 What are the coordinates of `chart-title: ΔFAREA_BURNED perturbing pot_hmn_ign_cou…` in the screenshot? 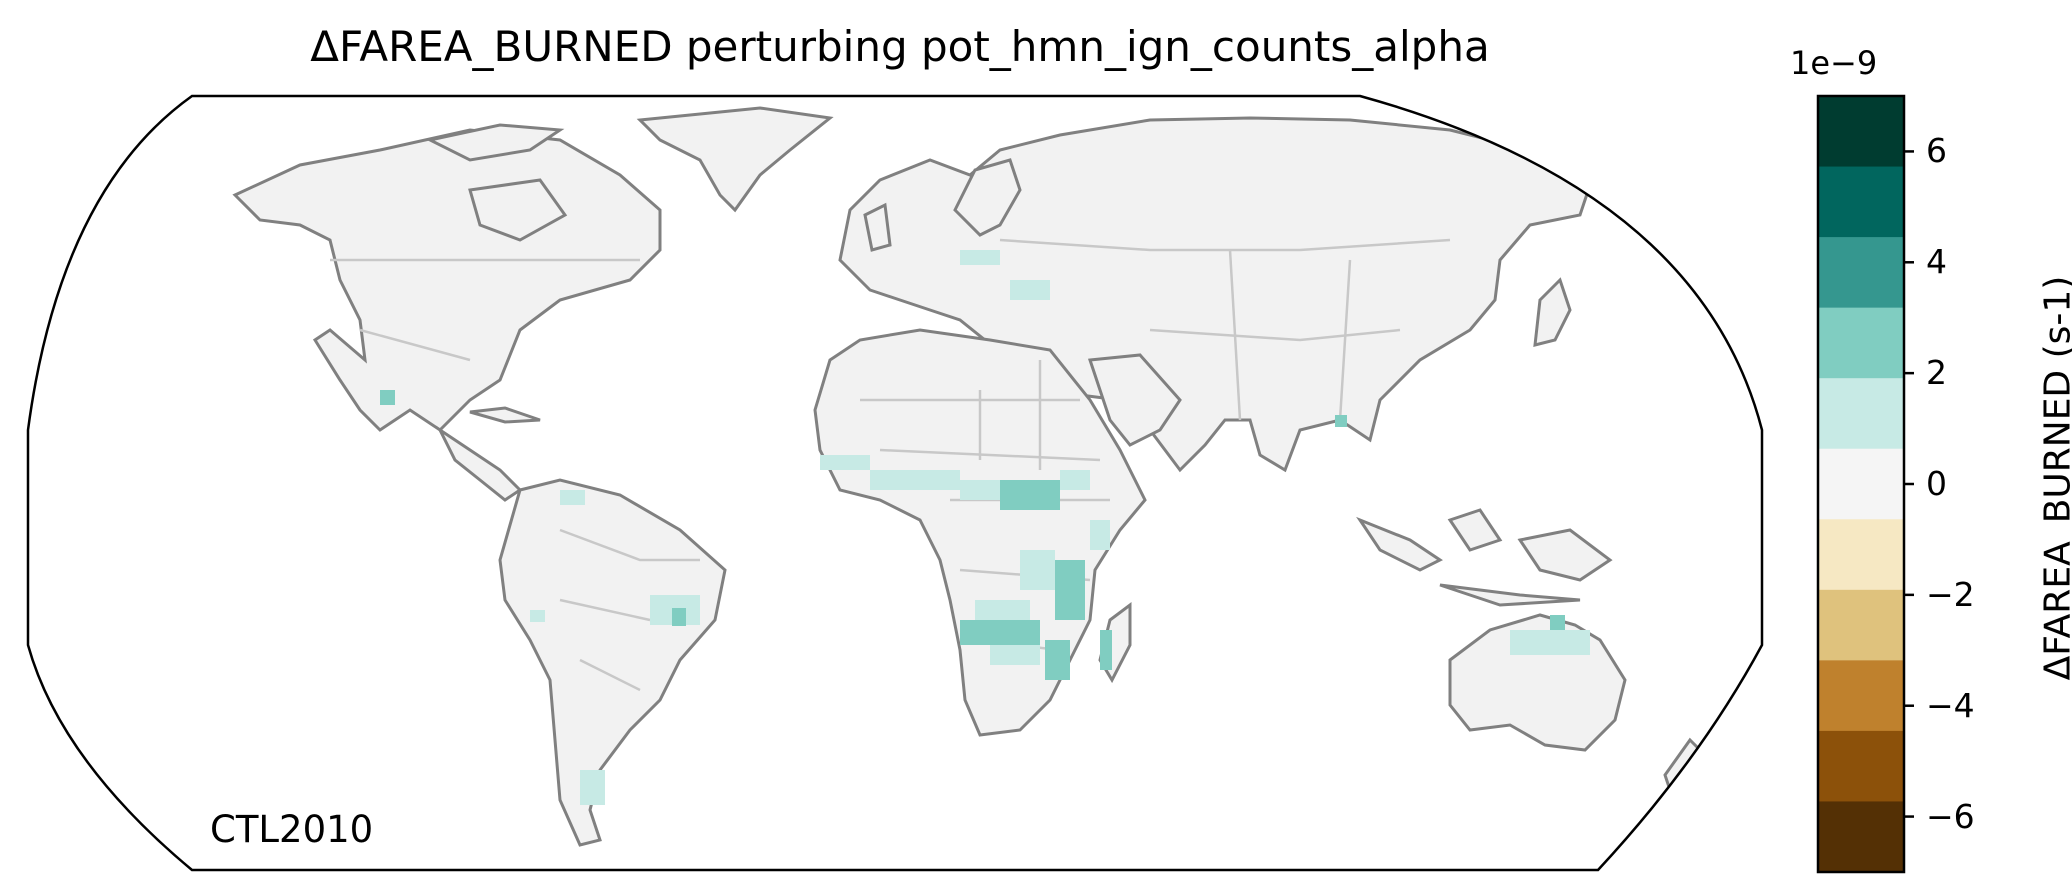 It's located at (900, 46).